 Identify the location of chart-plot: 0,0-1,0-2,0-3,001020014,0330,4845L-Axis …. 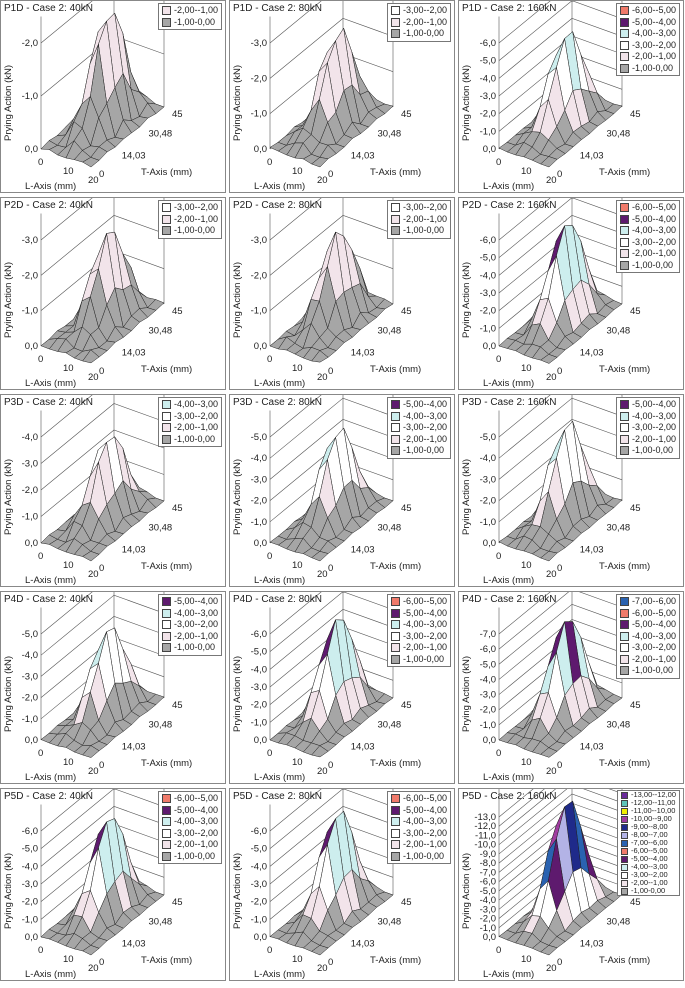
(97, 293).